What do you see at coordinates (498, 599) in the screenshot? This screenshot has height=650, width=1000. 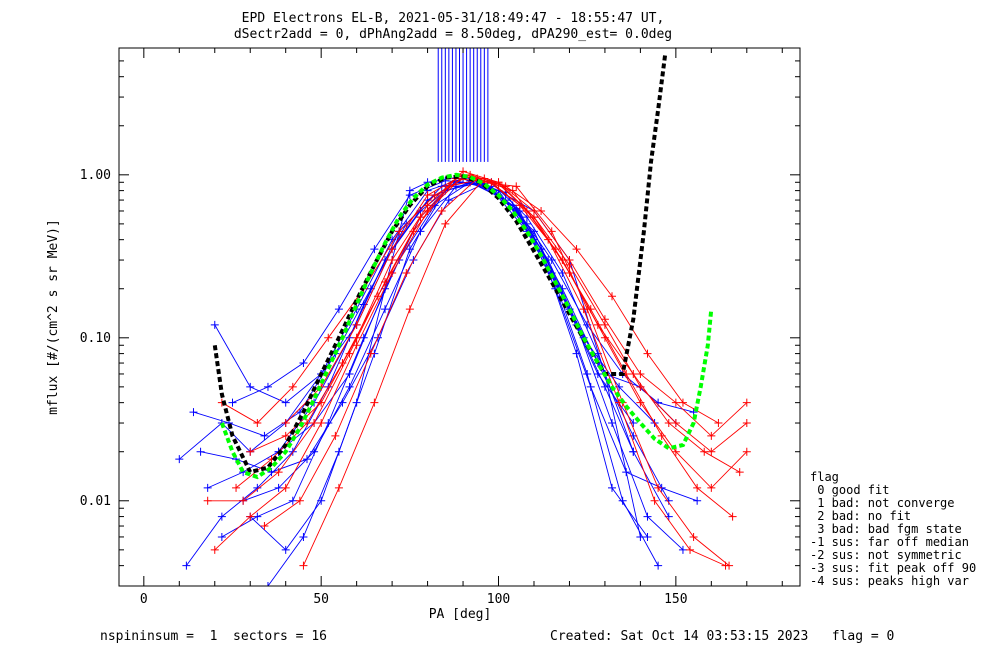 I see `x-tick-label: 100` at bounding box center [498, 599].